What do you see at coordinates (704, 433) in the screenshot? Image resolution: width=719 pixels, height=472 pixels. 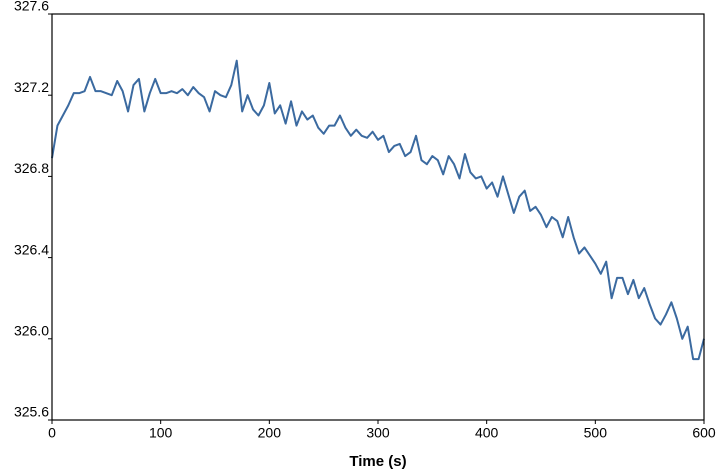 I see `x-tick-label: 600` at bounding box center [704, 433].